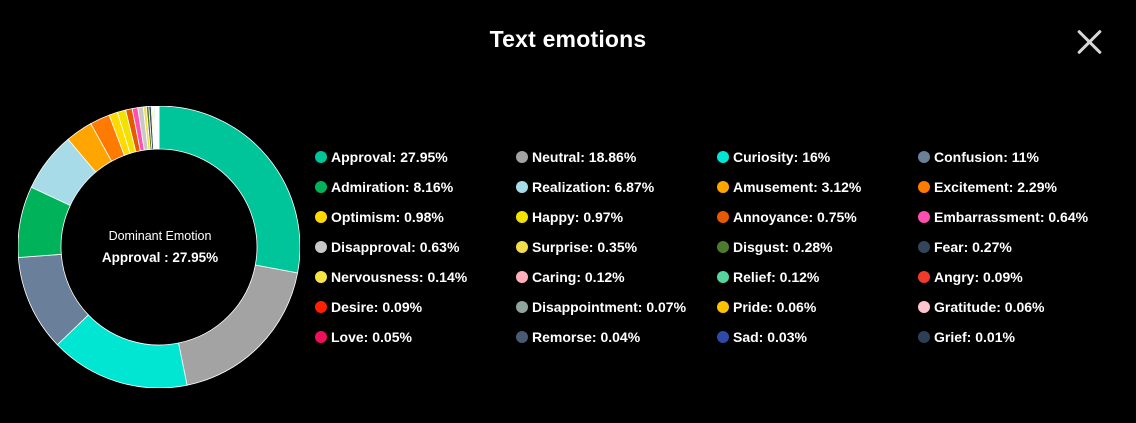 The height and width of the screenshot is (423, 1136). What do you see at coordinates (987, 157) in the screenshot?
I see `legend-label: Confusion: 11%` at bounding box center [987, 157].